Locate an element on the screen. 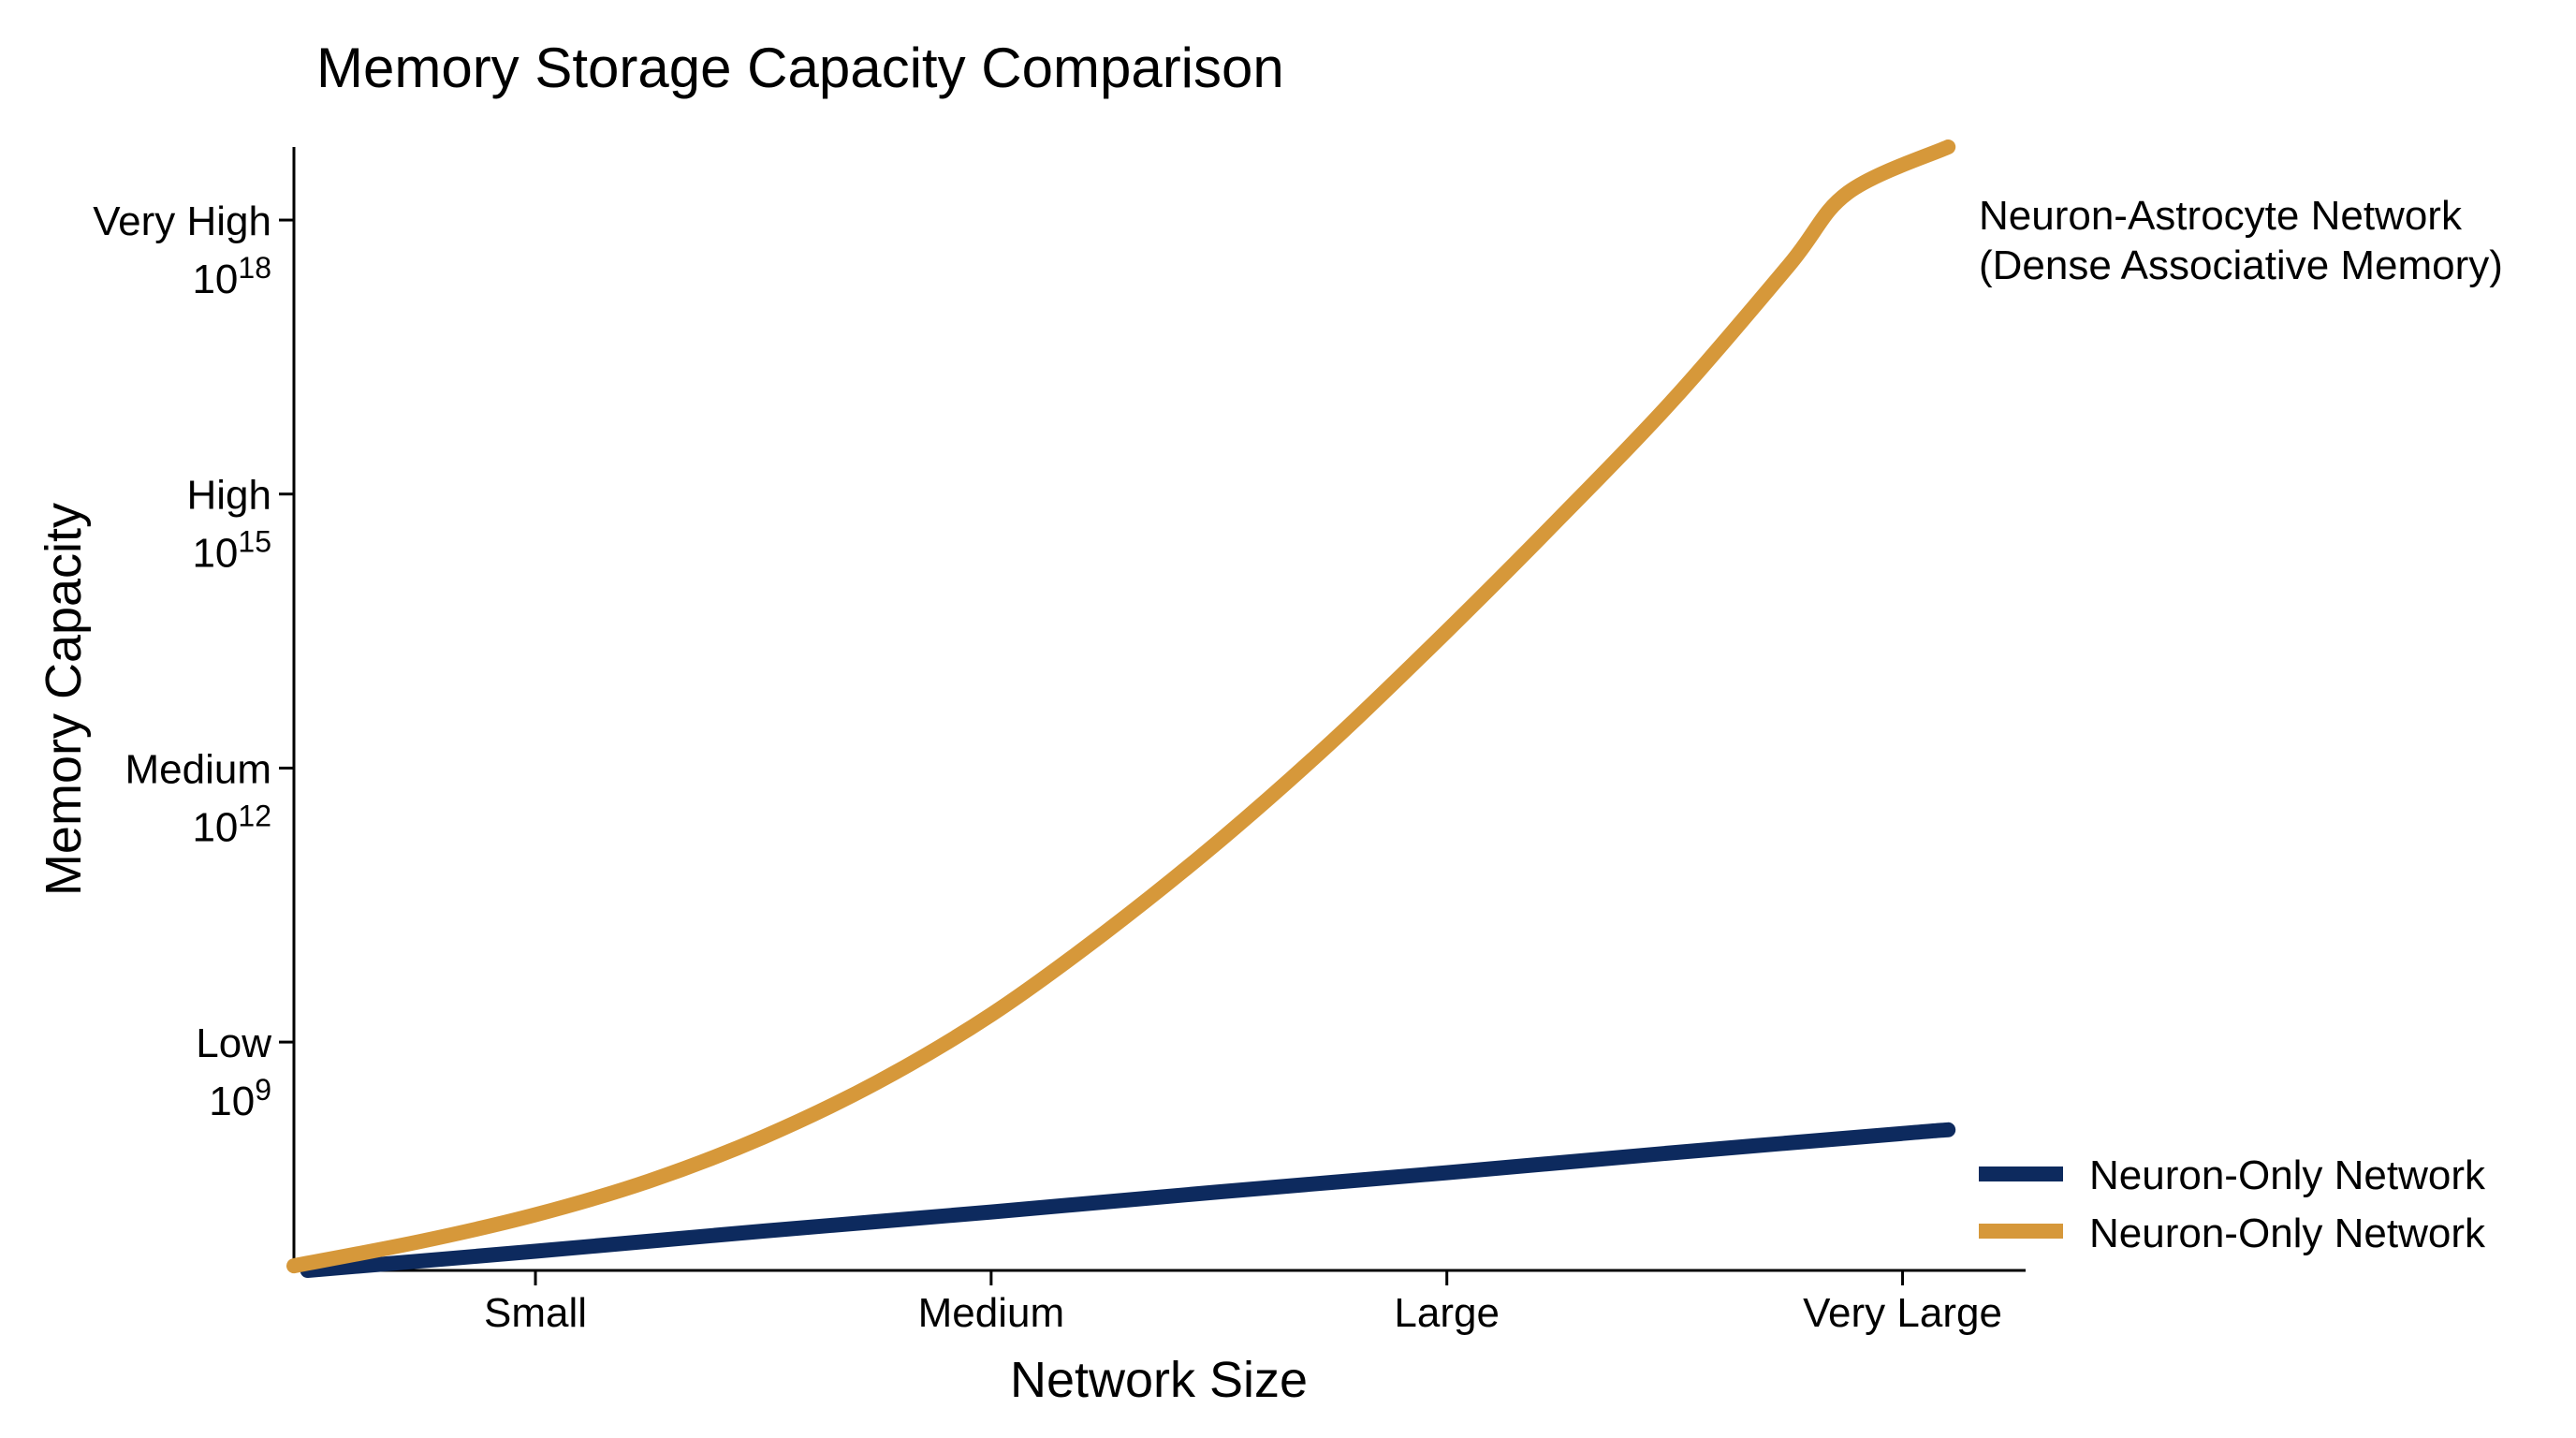  annotation-line-2: (Dense Associative Memory) is located at coordinates (2241, 265).